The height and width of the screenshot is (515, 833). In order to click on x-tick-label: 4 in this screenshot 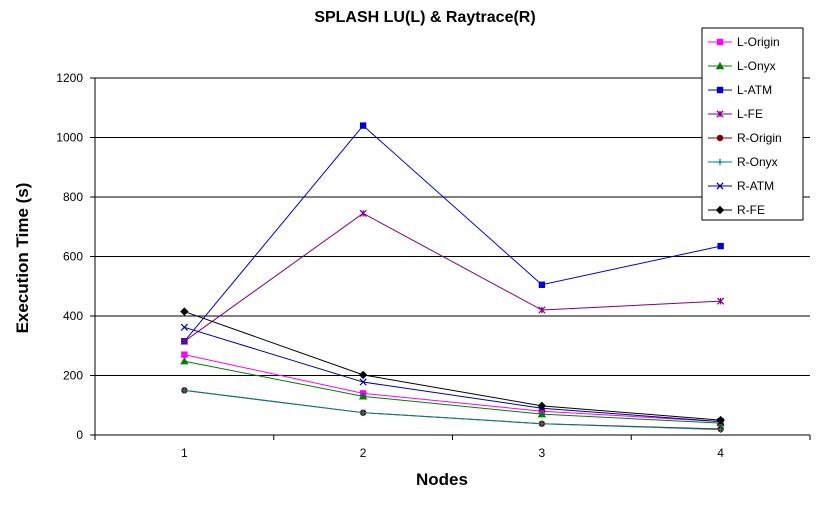, I will do `click(720, 453)`.